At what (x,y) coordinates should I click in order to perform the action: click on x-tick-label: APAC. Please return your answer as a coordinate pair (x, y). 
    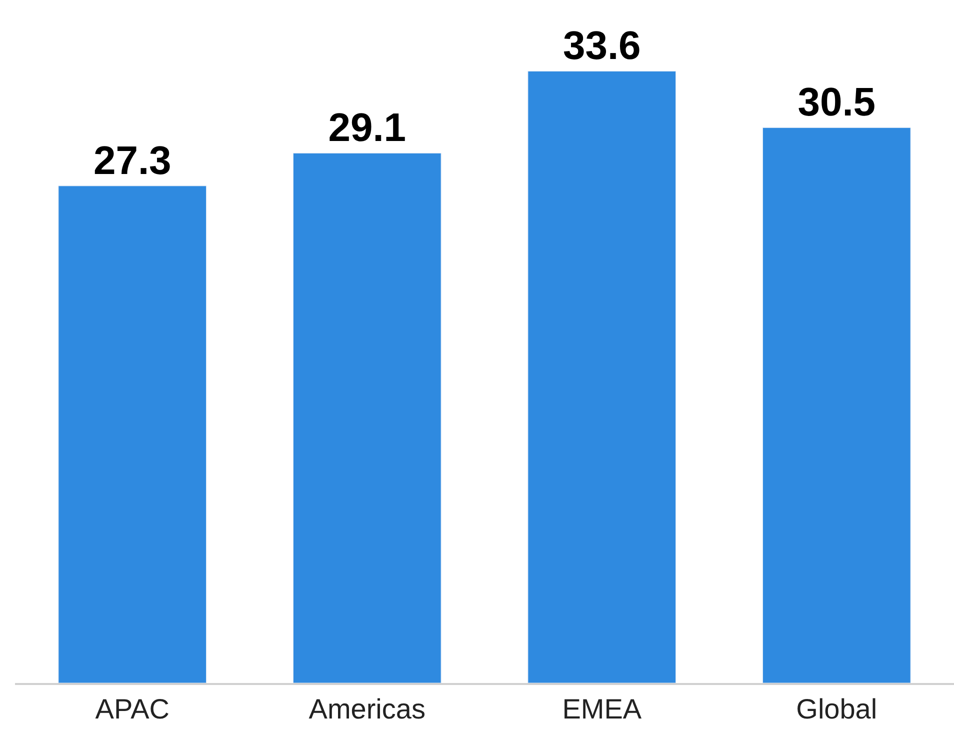
    Looking at the image, I should click on (132, 709).